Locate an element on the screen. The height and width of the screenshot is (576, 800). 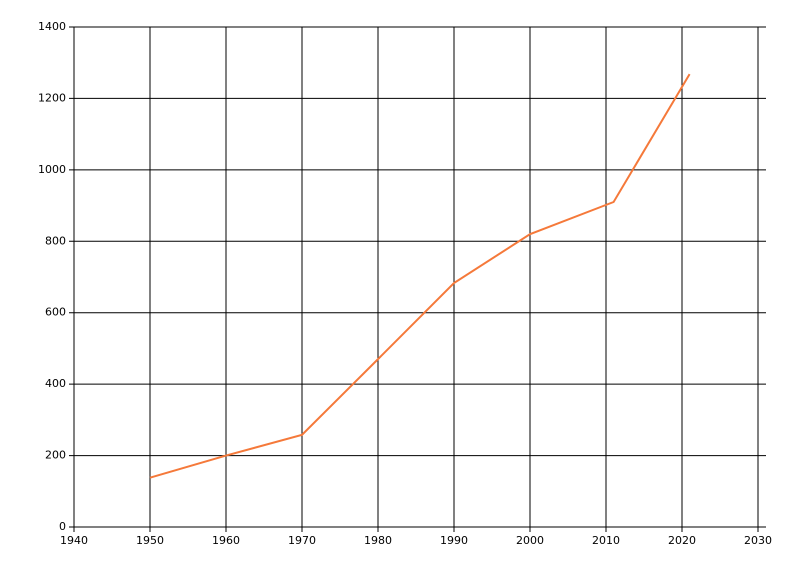
y-tick-label: 0 is located at coordinates (62, 526).